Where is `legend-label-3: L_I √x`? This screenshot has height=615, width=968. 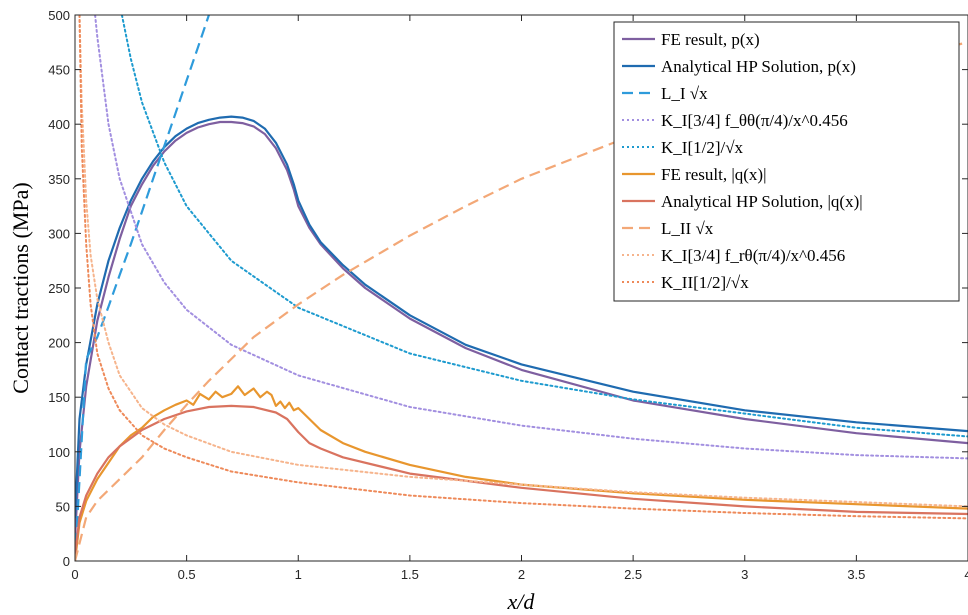
legend-label-3: L_I √x is located at coordinates (684, 93).